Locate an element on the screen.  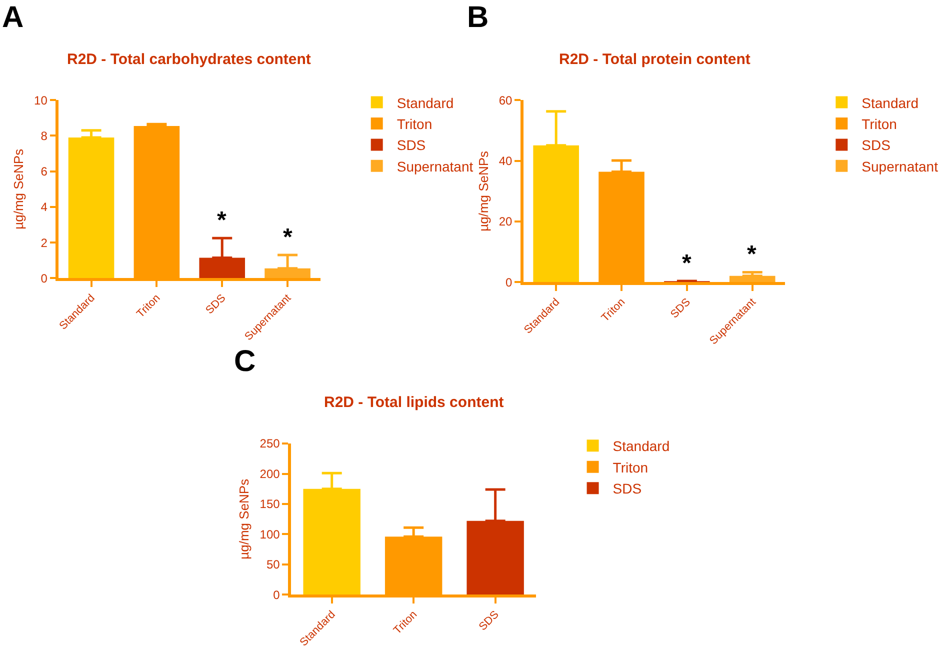
y-tick-label: 8 is located at coordinates (44, 135).